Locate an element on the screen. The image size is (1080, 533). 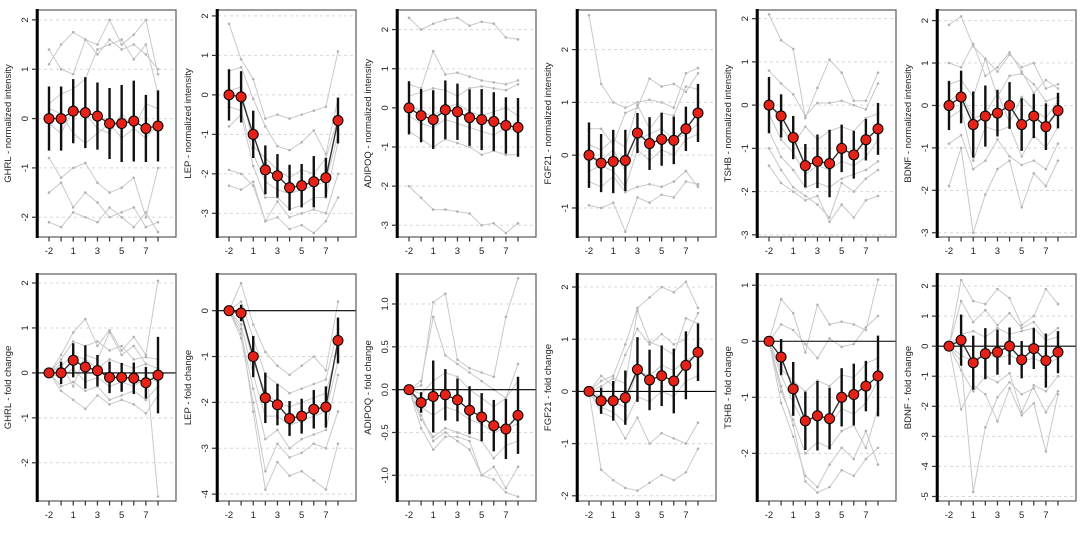
y-axis-title: TSHB - normalized intensity is located at coordinates (728, 123).